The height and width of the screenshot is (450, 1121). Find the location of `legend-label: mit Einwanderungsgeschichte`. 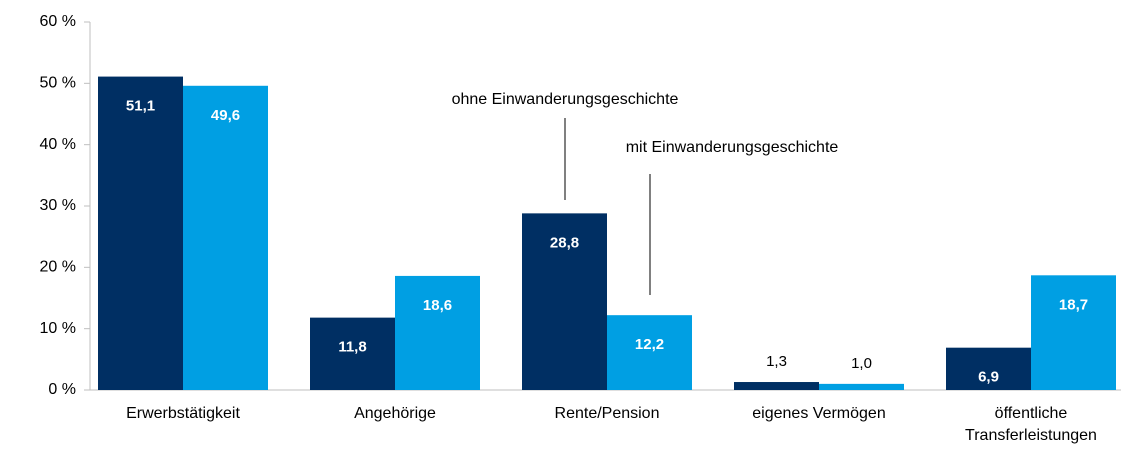

legend-label: mit Einwanderungsgeschichte is located at coordinates (732, 147).